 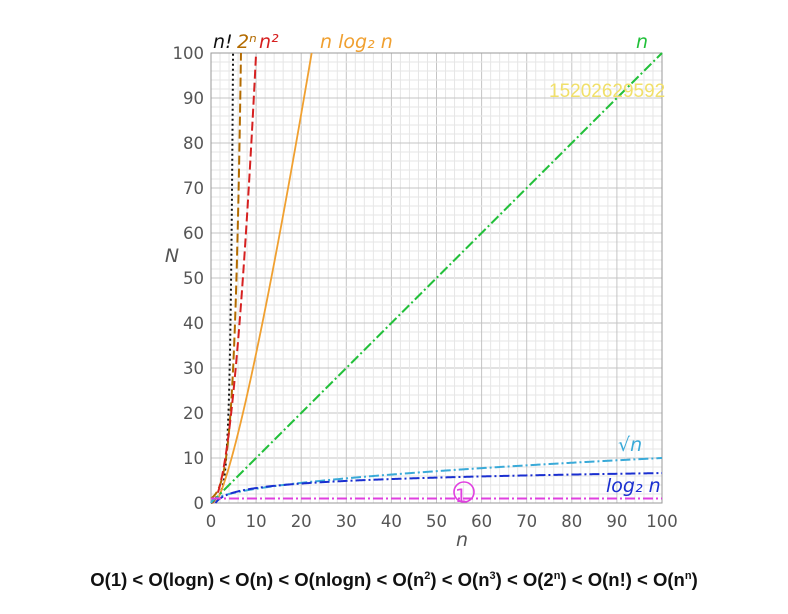 I want to click on series-label-linear: n, so click(x=642, y=42).